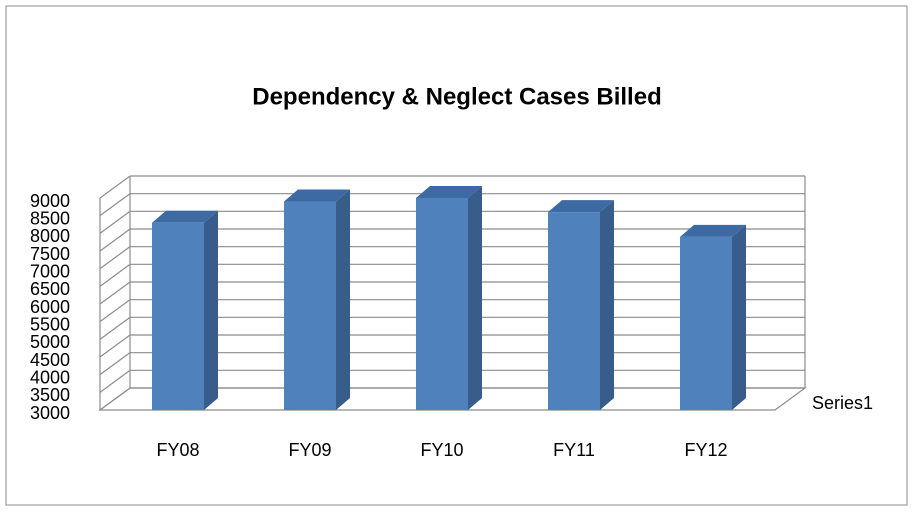 The width and height of the screenshot is (914, 512). I want to click on y-tick-label: 3000, so click(50, 413).